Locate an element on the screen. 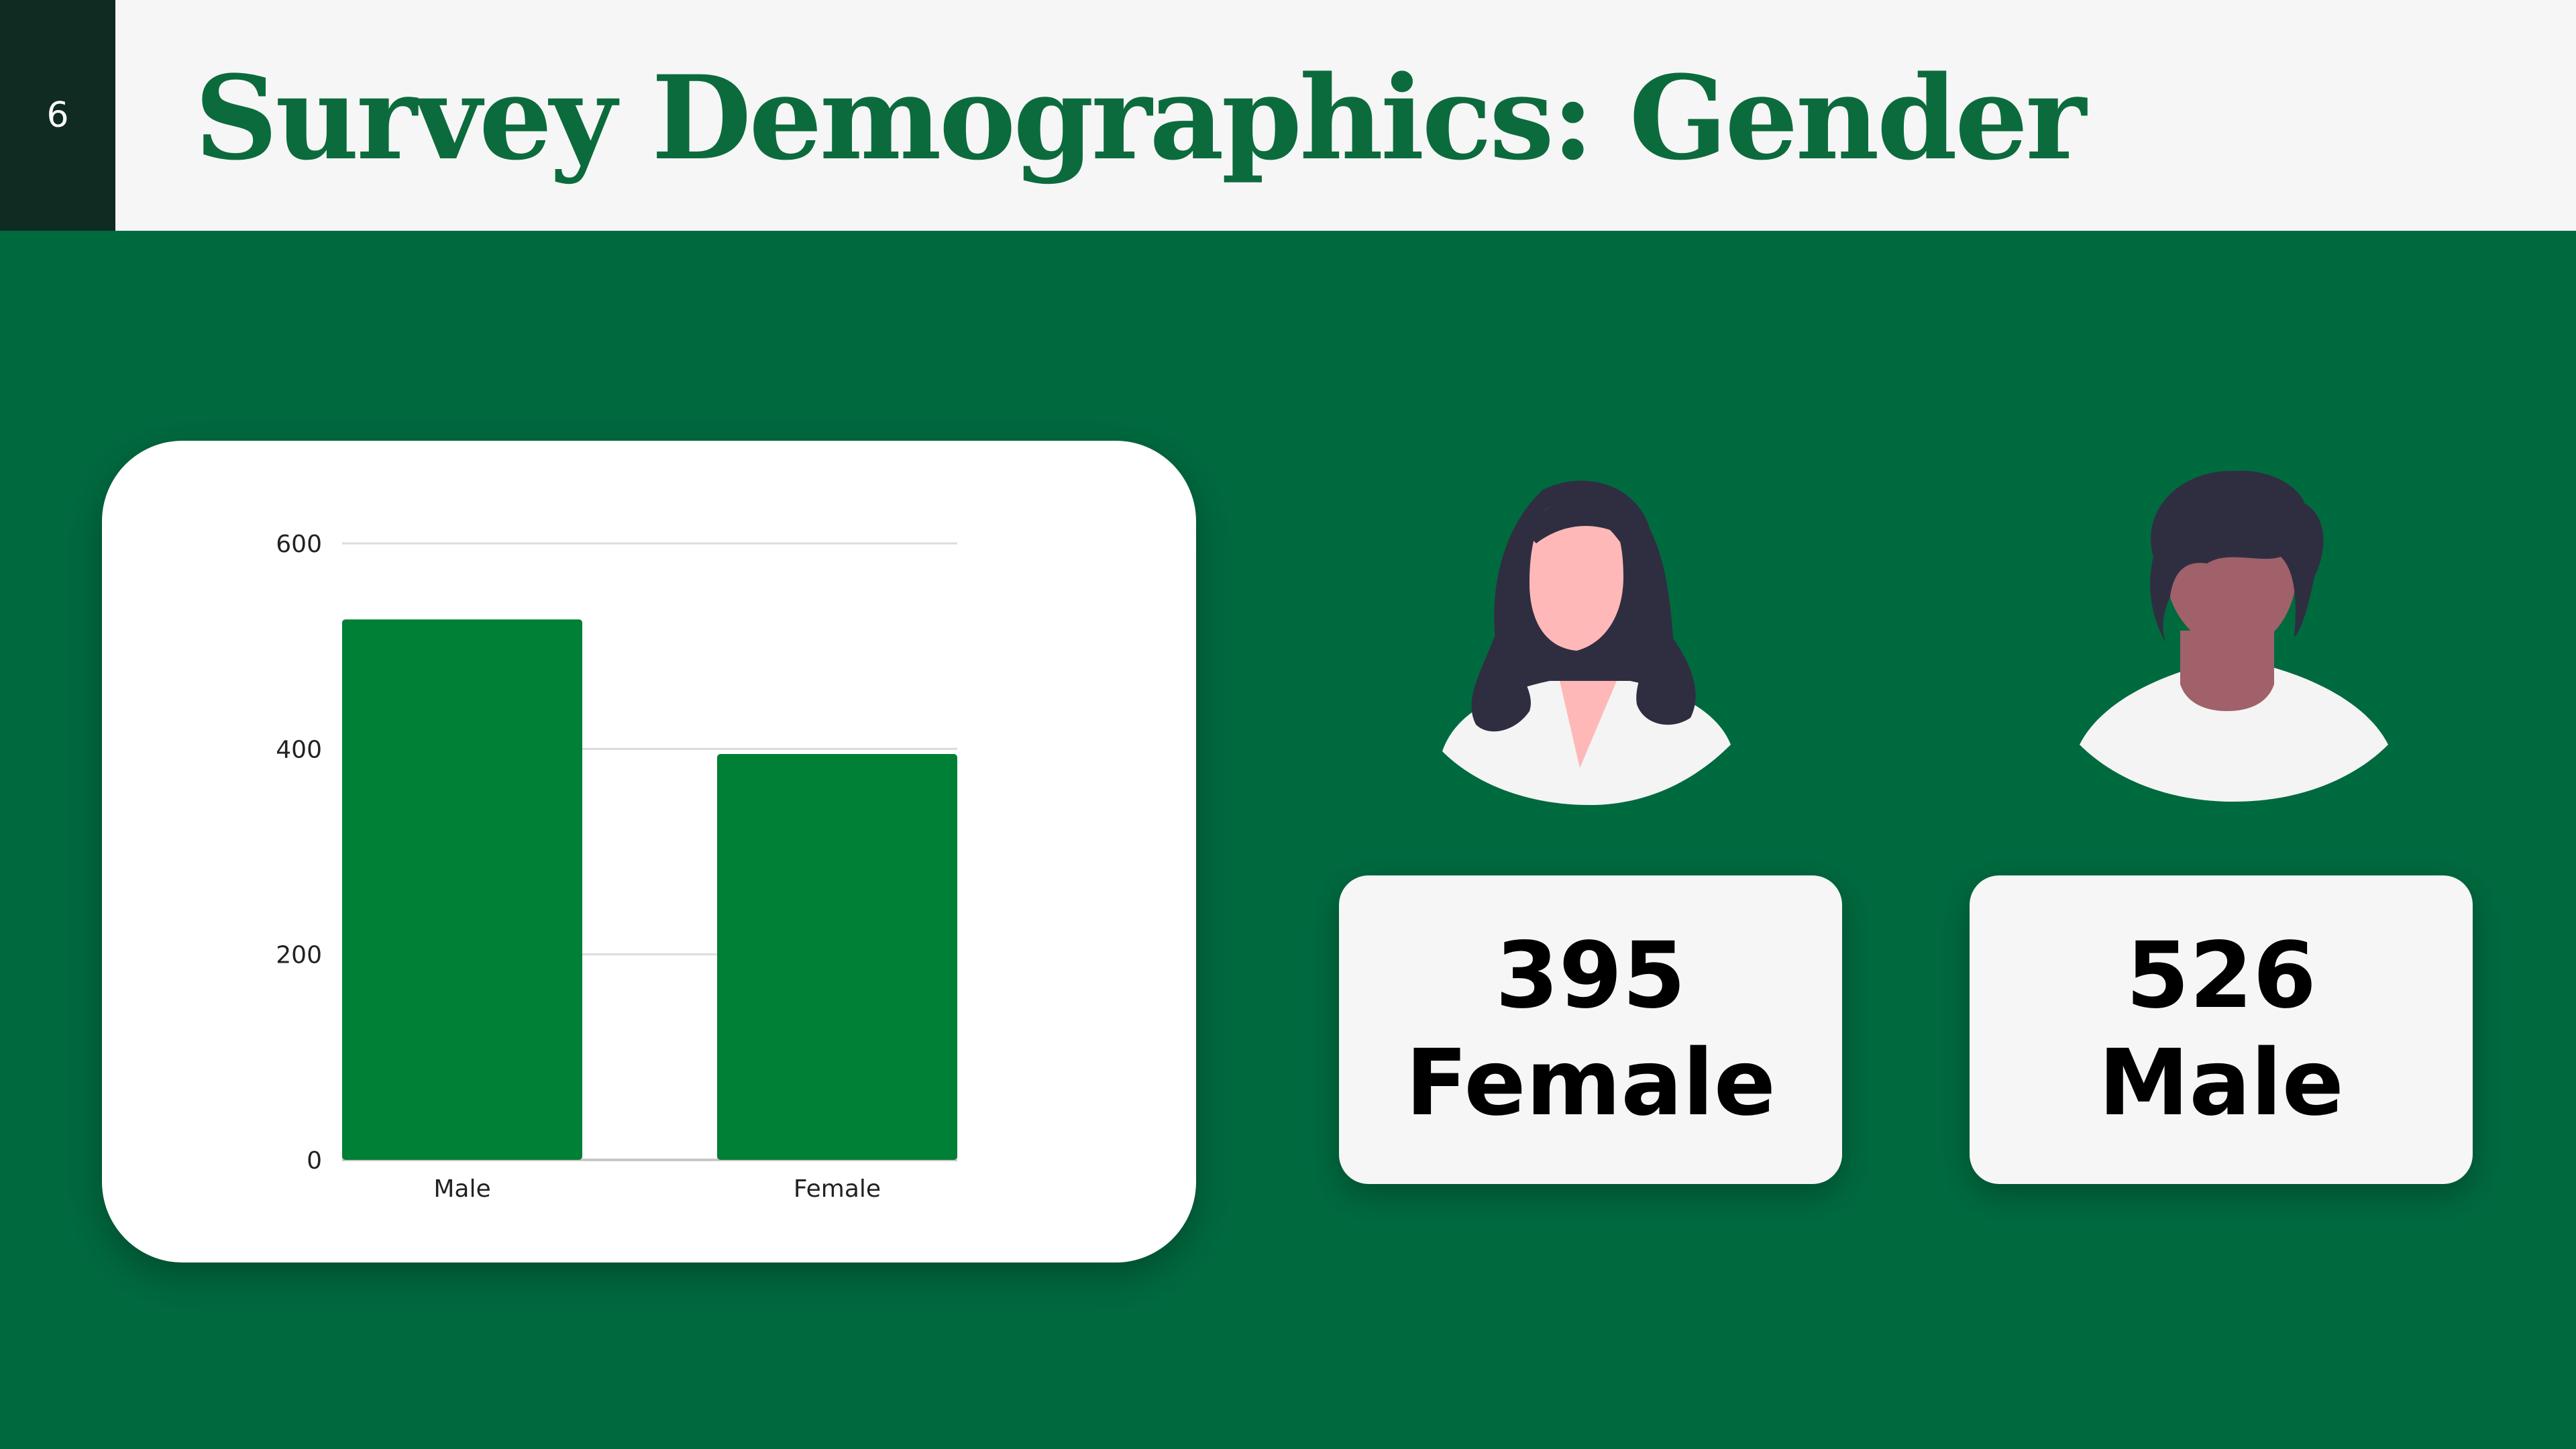 This screenshot has height=1449, width=2576. x-tick-label: Male is located at coordinates (461, 1189).